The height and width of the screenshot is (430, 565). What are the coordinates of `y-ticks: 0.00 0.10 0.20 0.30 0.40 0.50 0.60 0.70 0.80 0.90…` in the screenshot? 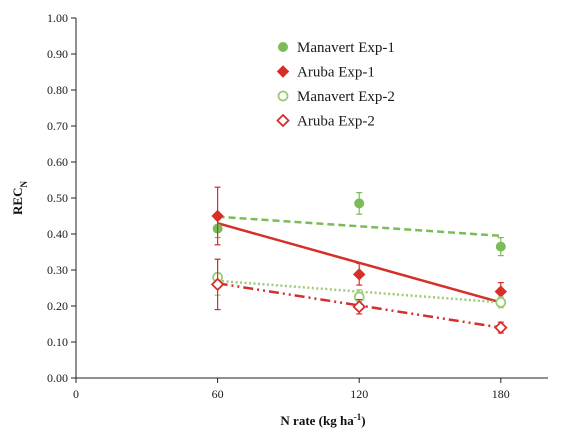 It's located at (61, 198).